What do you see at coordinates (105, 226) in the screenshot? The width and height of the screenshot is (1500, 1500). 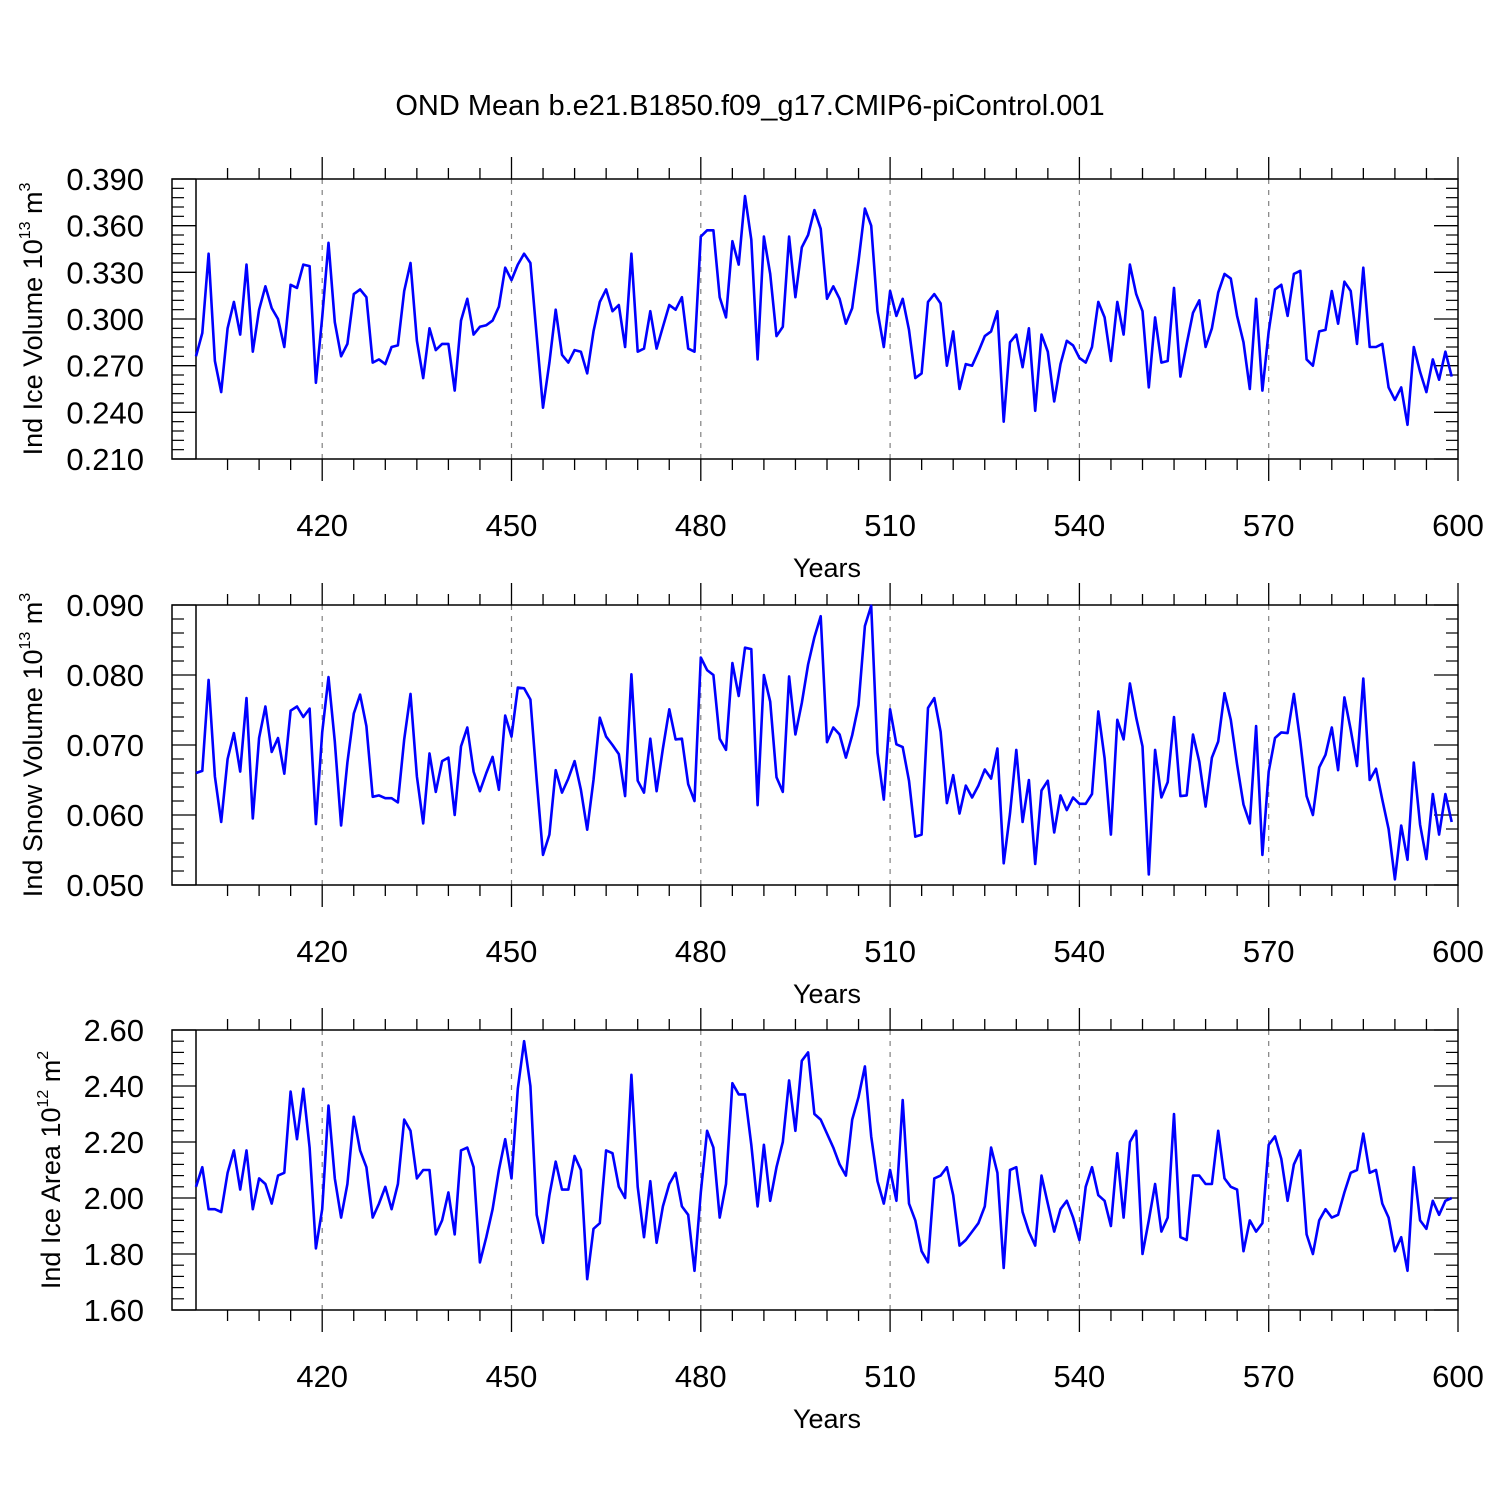 I see `y-tick-label: 0.360` at bounding box center [105, 226].